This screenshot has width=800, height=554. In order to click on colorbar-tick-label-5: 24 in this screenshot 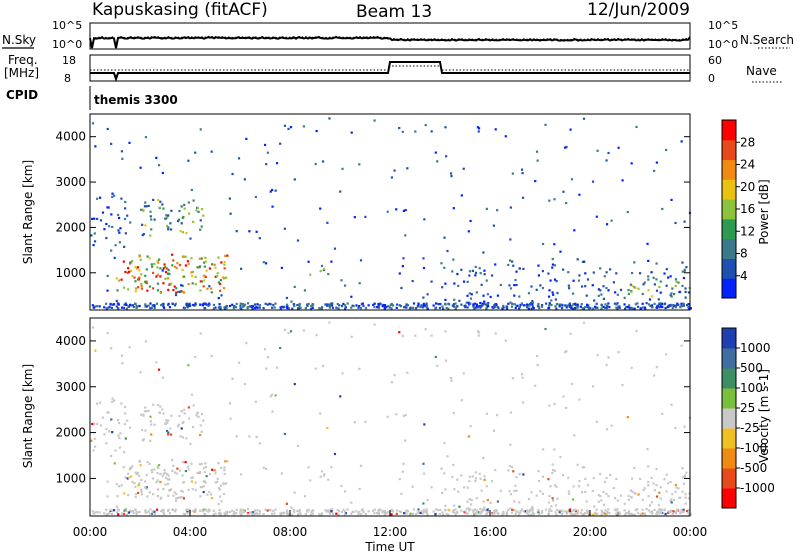, I will do `click(747, 165)`.